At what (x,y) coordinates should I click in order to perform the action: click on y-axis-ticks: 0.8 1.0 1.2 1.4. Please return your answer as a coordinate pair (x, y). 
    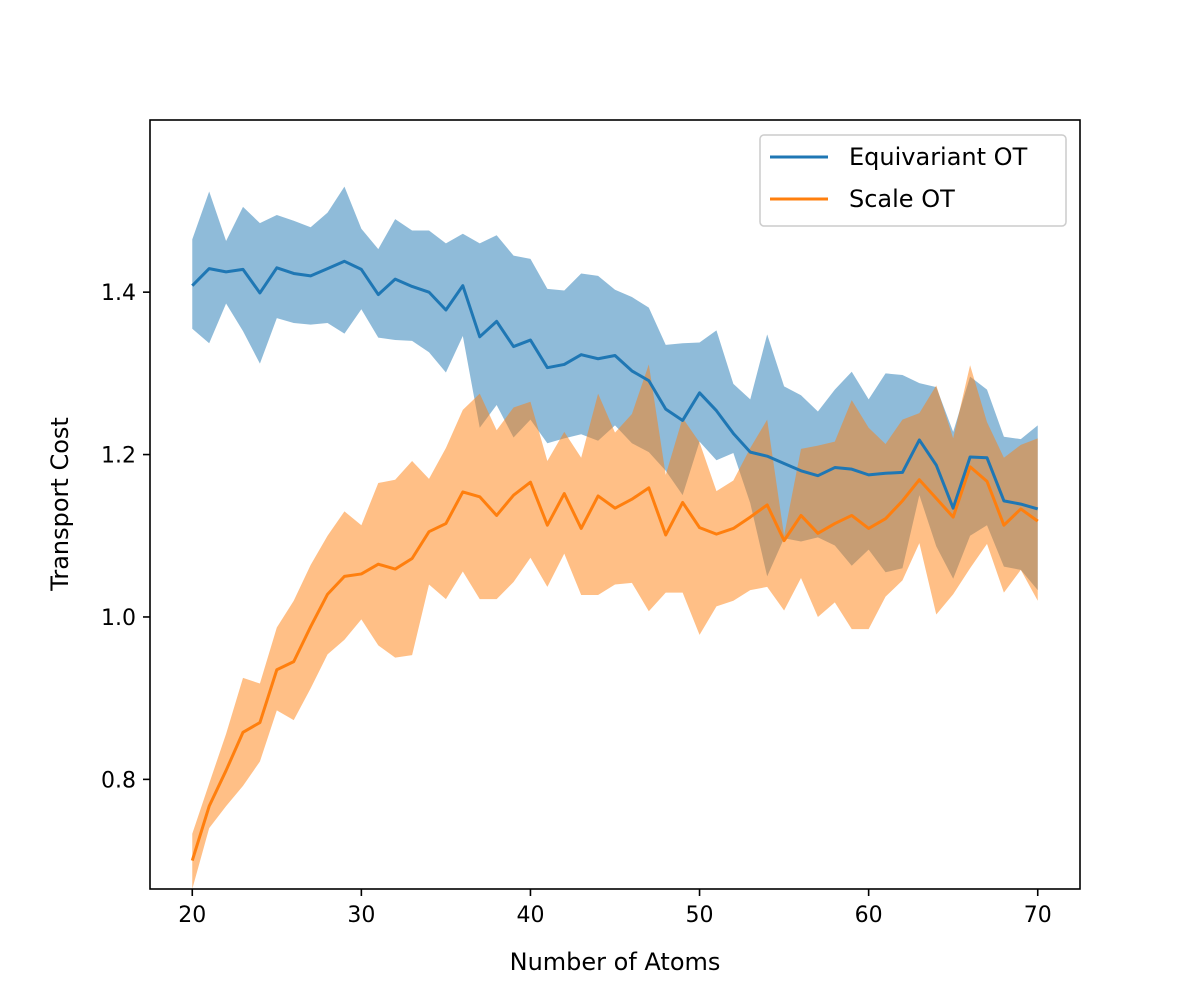
    Looking at the image, I should click on (125, 537).